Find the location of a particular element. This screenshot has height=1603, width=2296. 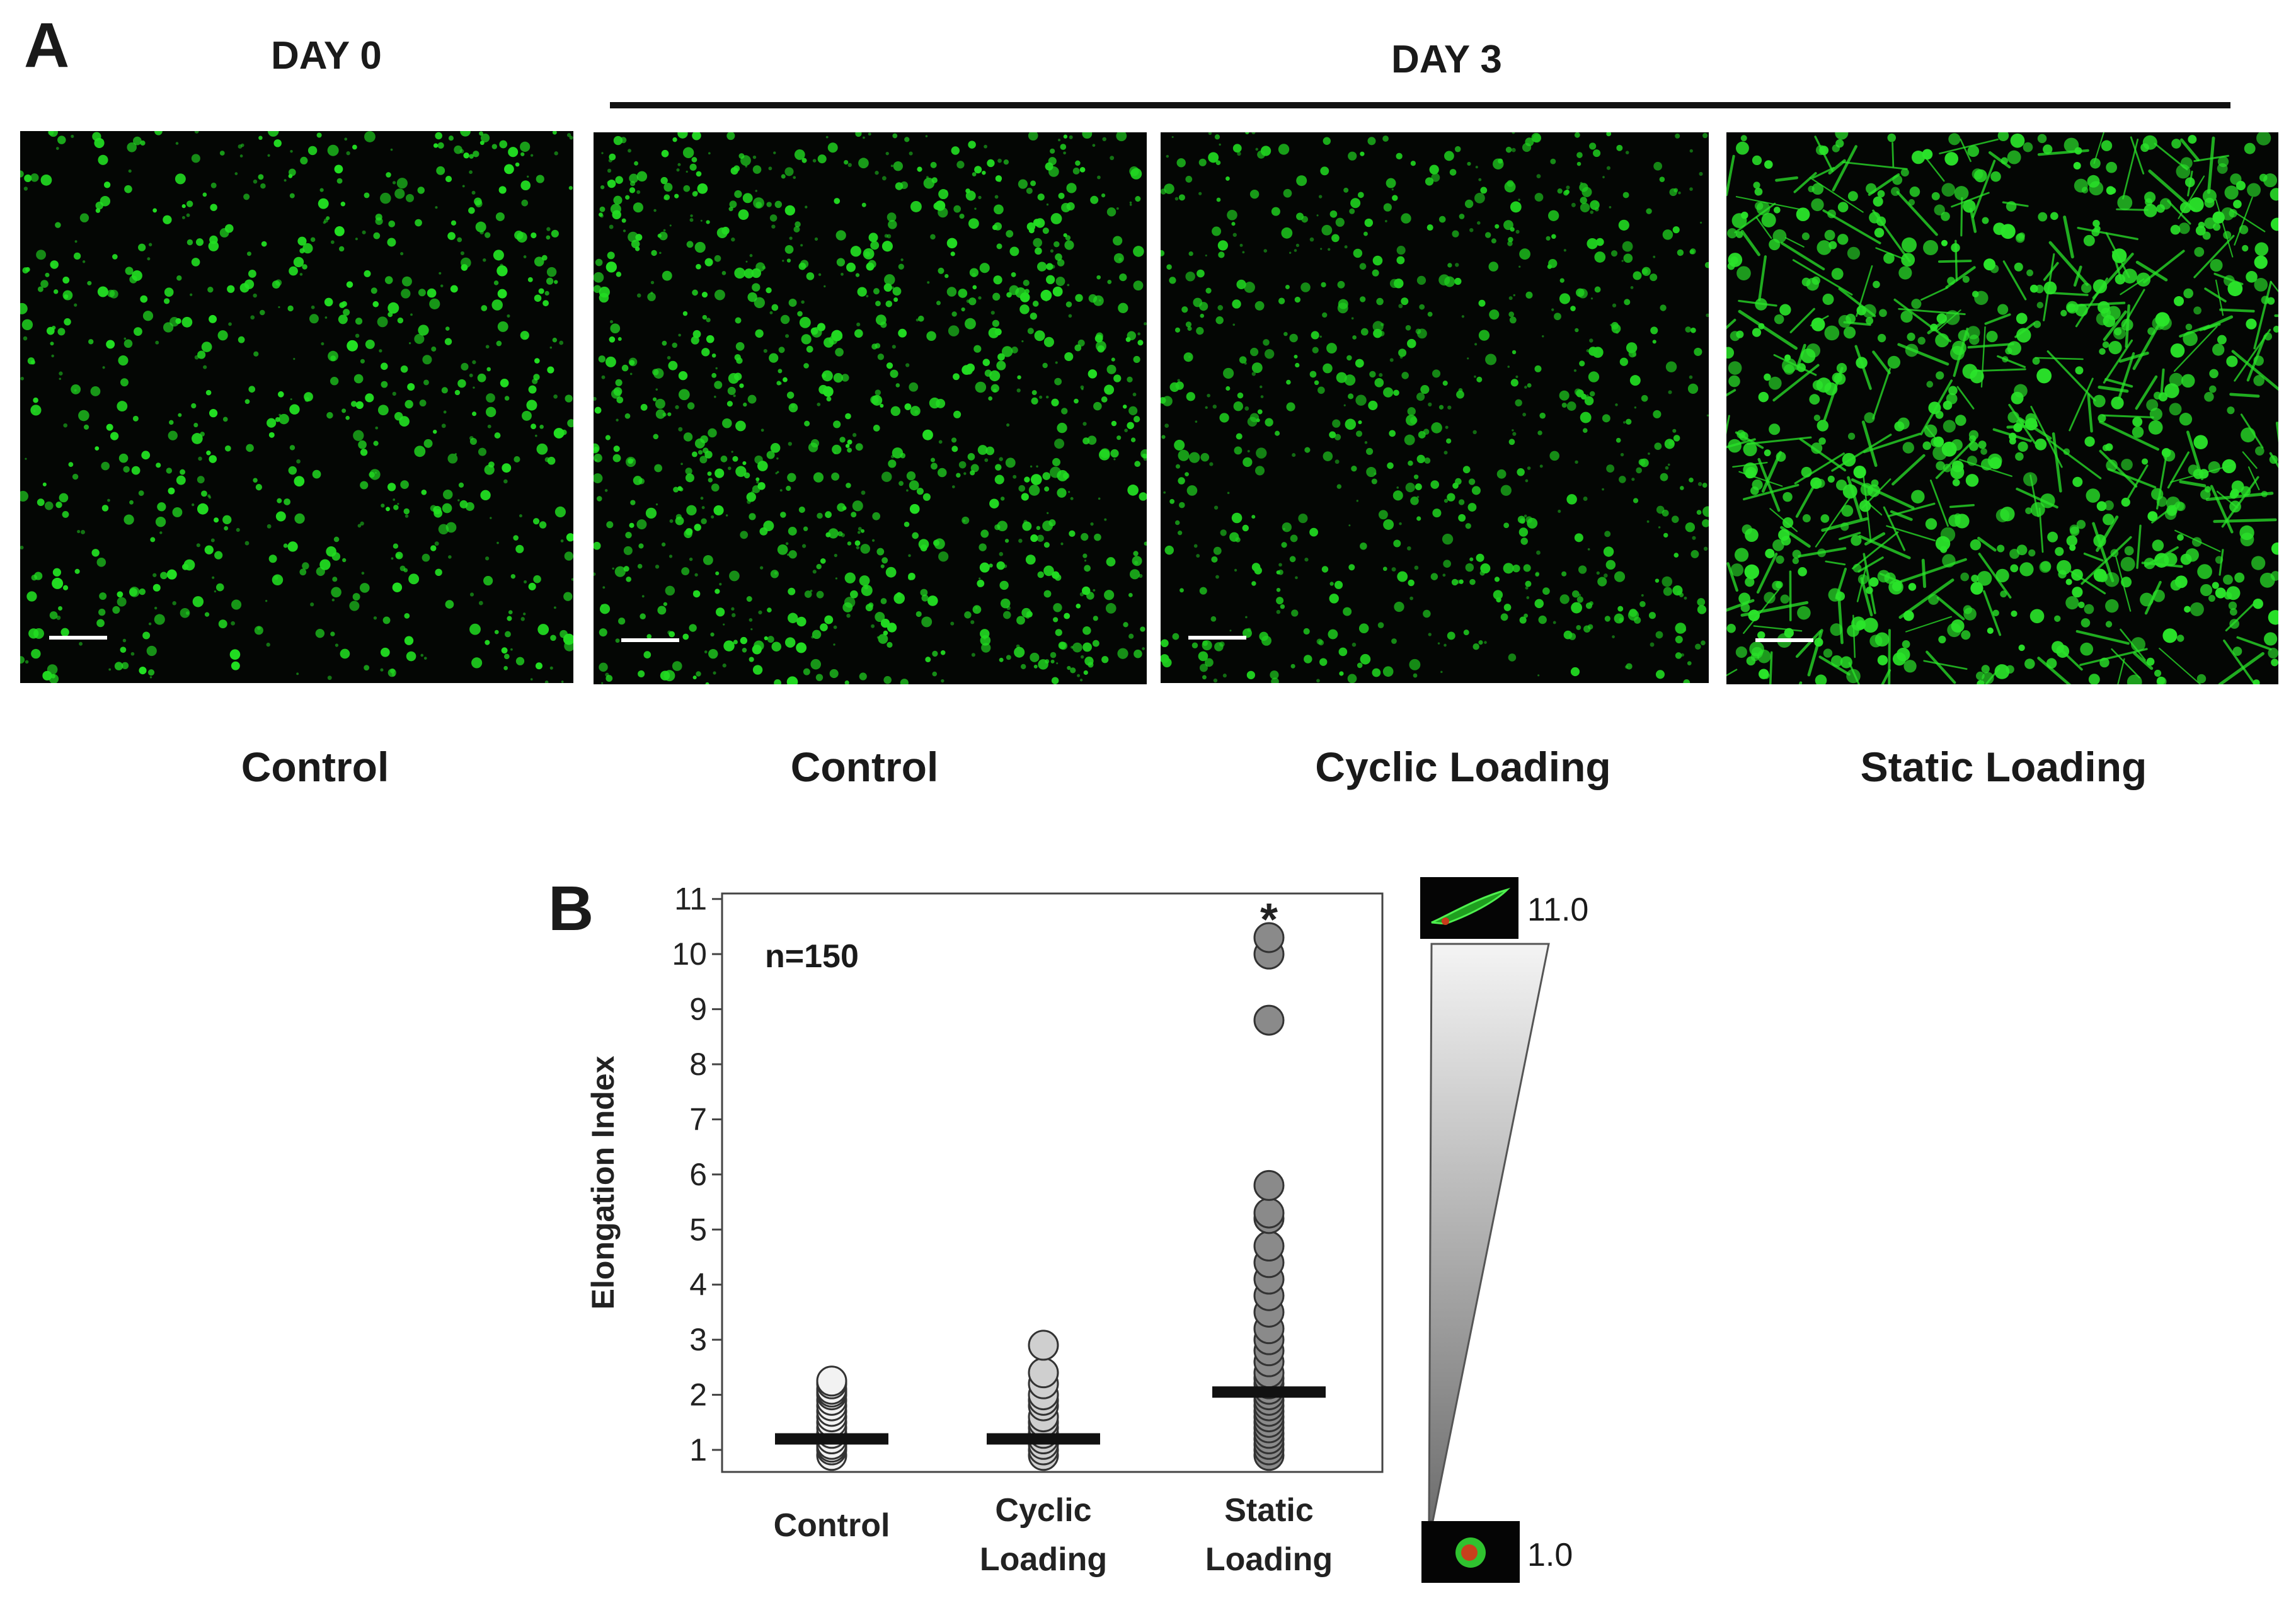

micrograph-day0-control is located at coordinates (296, 407).